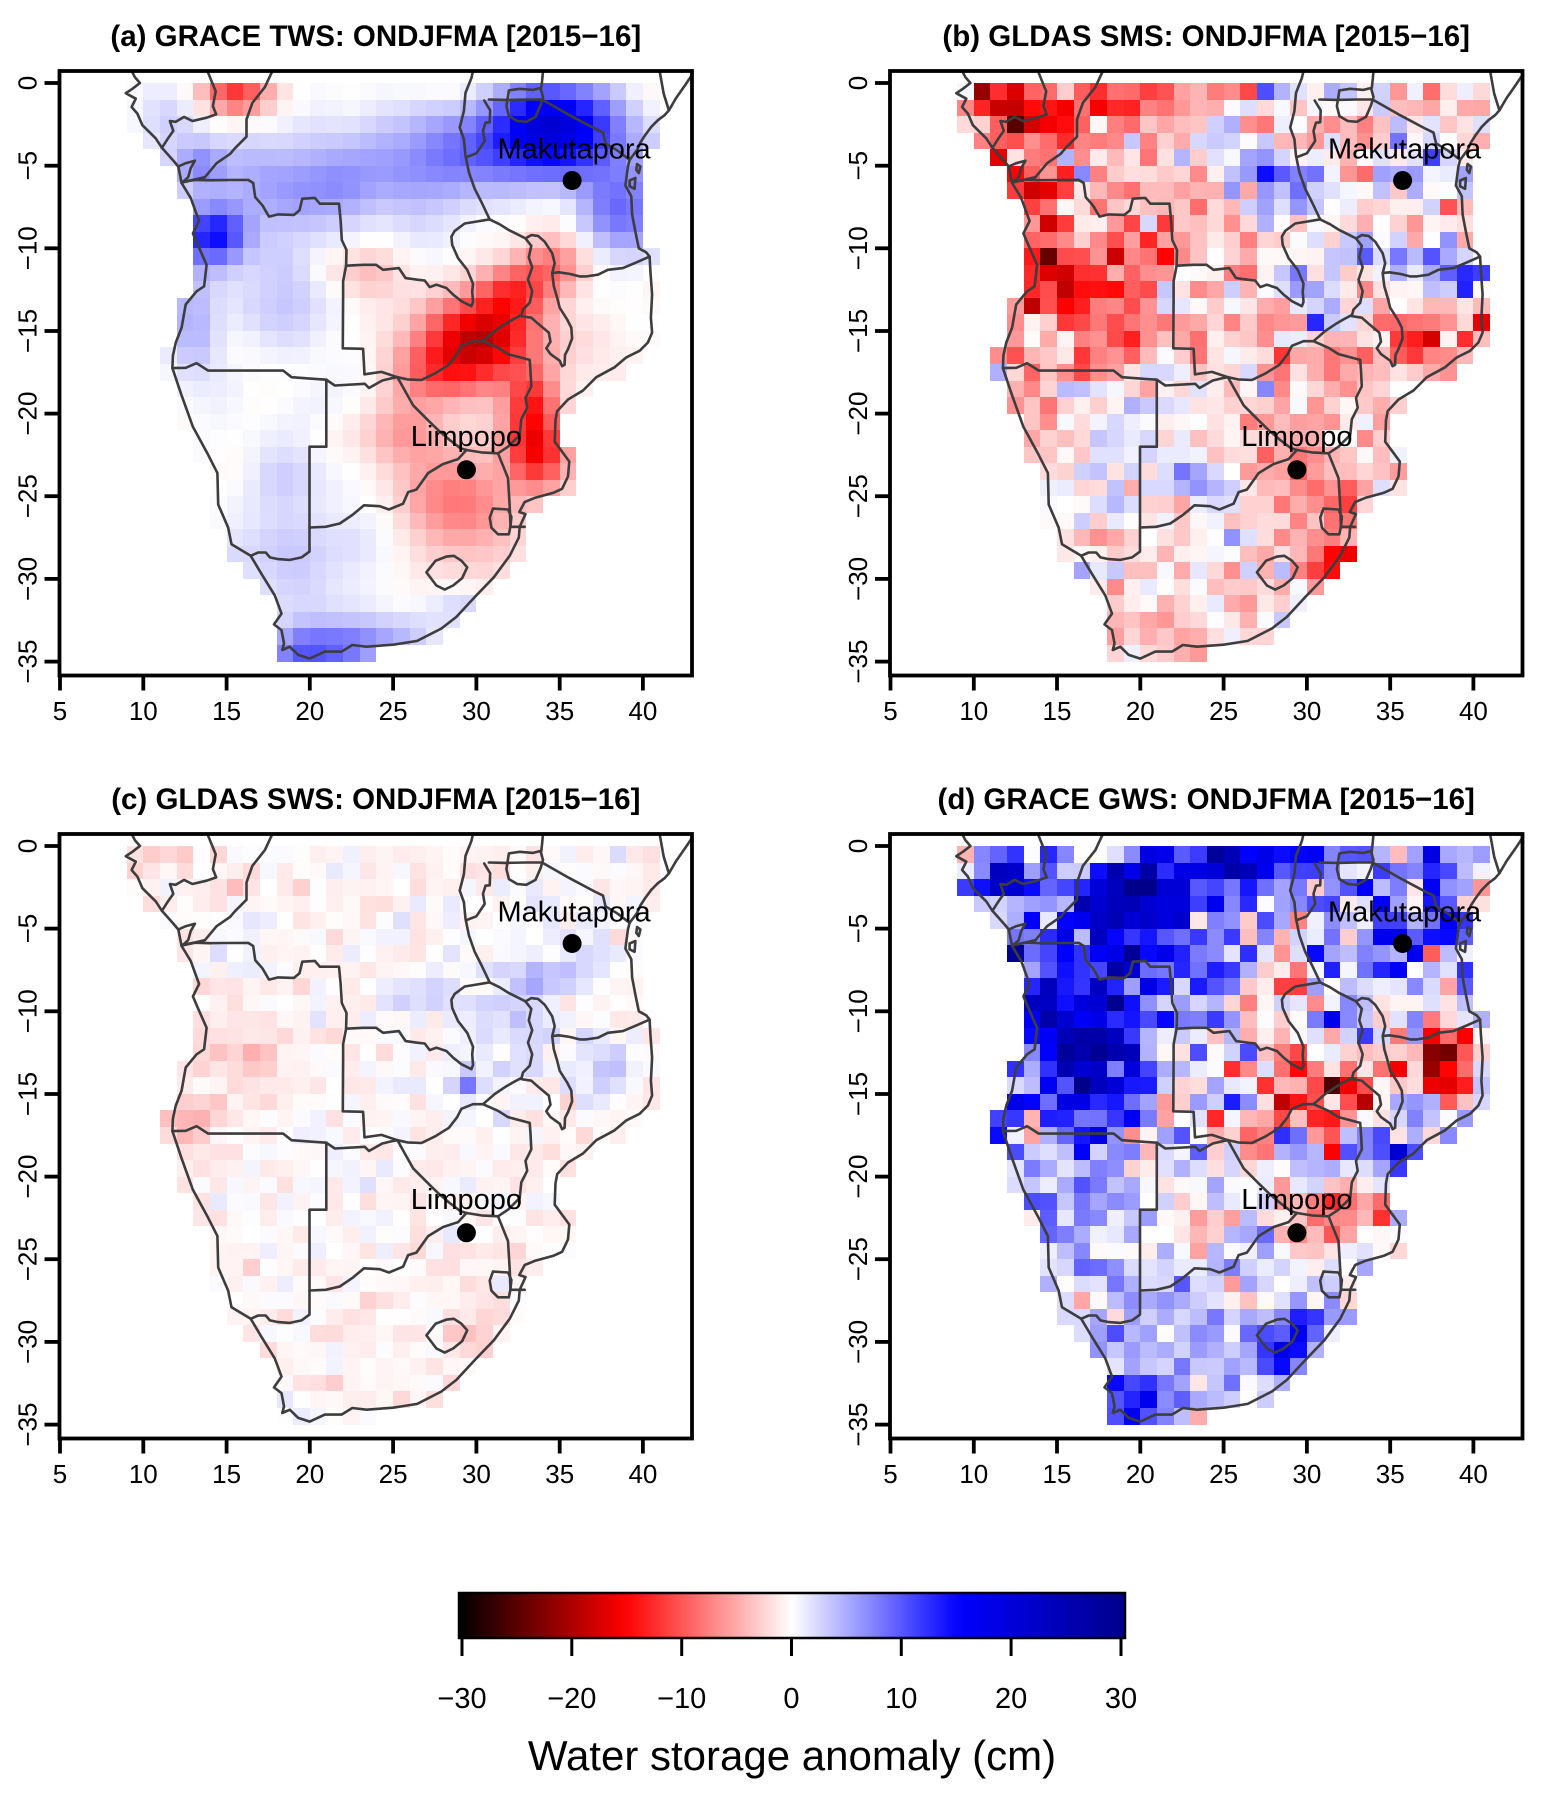 Image resolution: width=1549 pixels, height=1808 pixels. What do you see at coordinates (792, 1755) in the screenshot?
I see `svg-text: Water storage anomaly (cm)` at bounding box center [792, 1755].